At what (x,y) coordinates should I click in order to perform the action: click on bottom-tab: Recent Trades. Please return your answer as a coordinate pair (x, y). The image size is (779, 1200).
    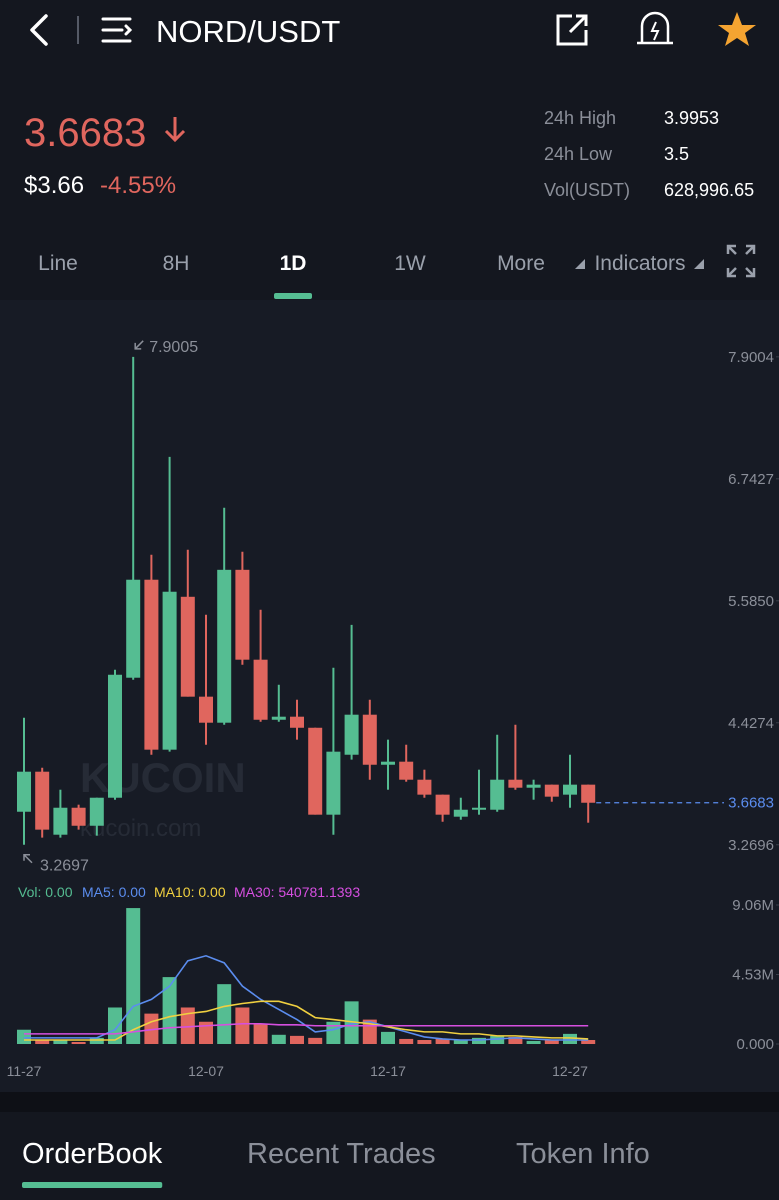
    Looking at the image, I should click on (341, 1154).